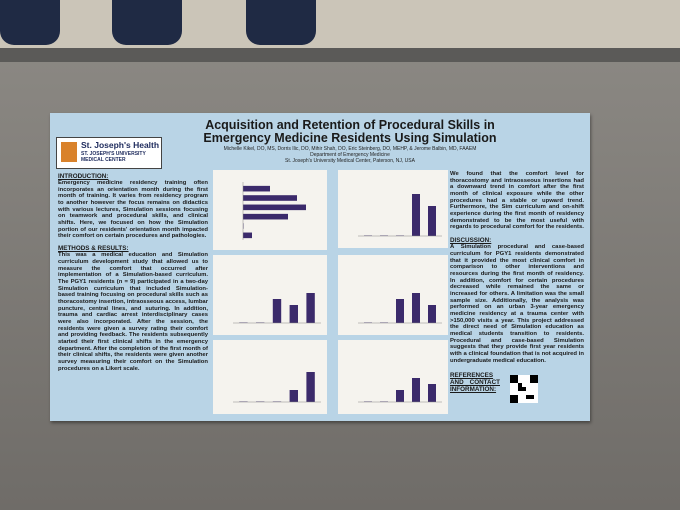 The height and width of the screenshot is (510, 680). Describe the element at coordinates (113, 157) in the screenshot. I see `logo-subtitle: ST. JOSEPH'S UNIVERSITY MEDICAL CENTER` at that location.